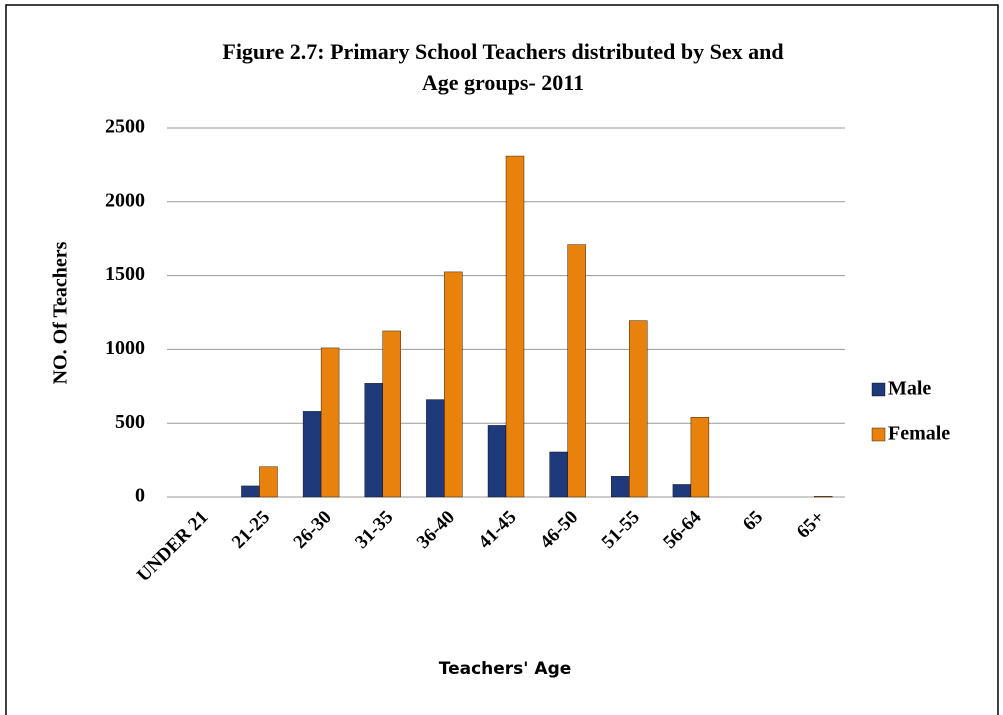  Describe the element at coordinates (125, 127) in the screenshot. I see `y-tick-label: 2500` at that location.